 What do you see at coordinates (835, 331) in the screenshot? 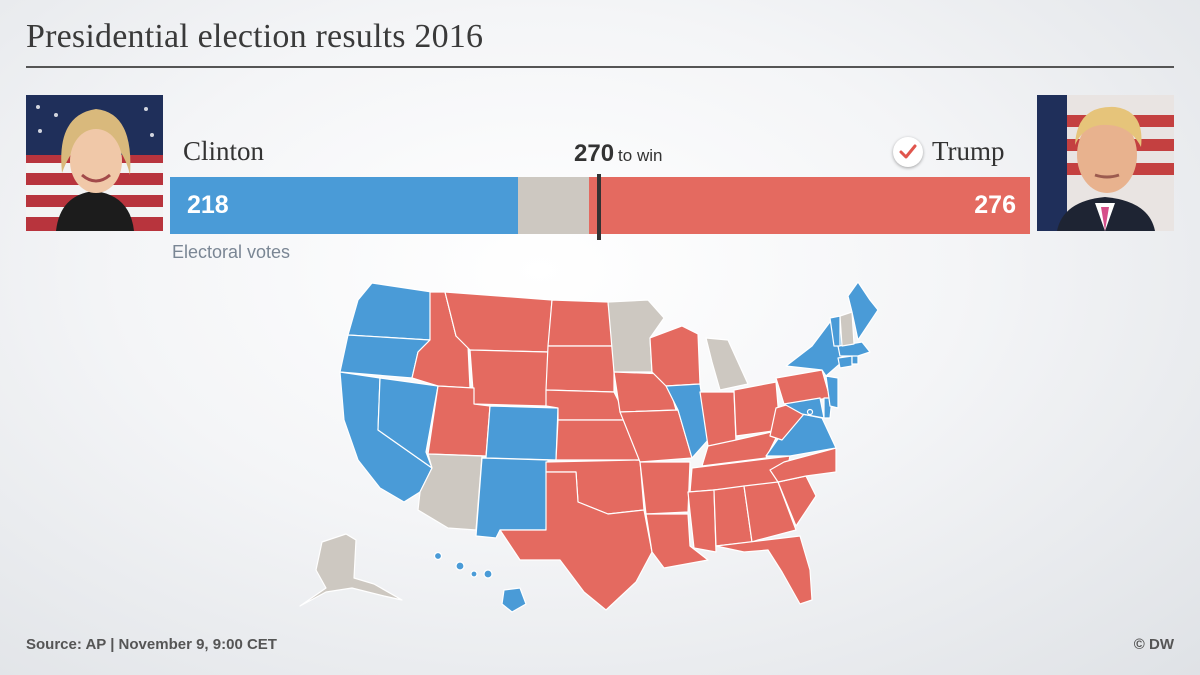
I see `state-VT` at bounding box center [835, 331].